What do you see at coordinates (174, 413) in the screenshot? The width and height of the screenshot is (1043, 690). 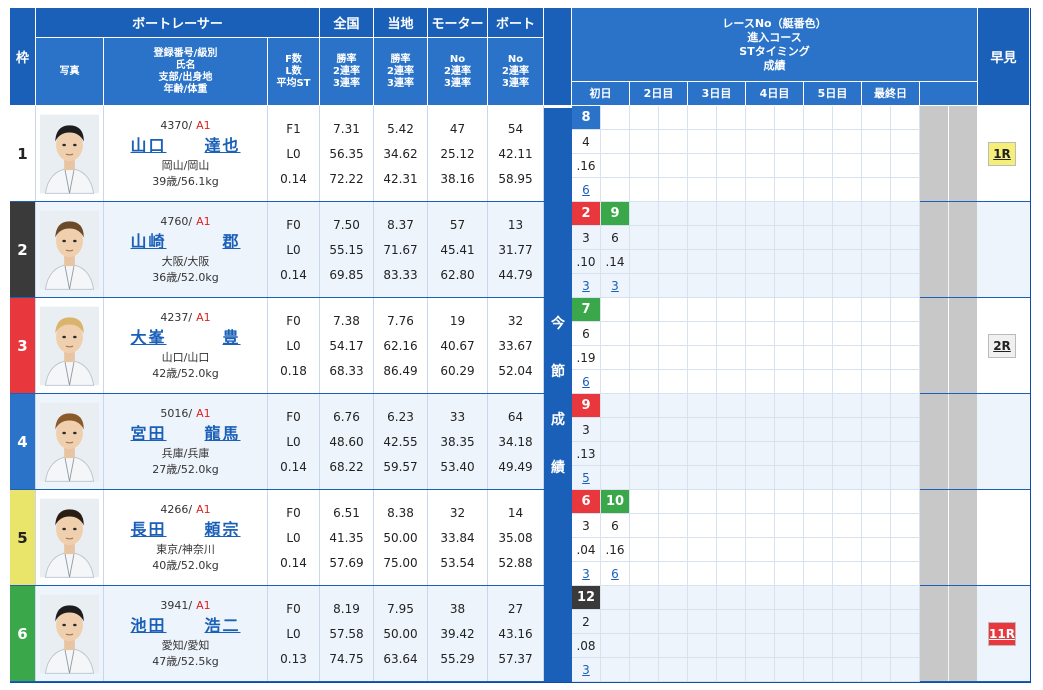 I see `reg-number: 5016` at bounding box center [174, 413].